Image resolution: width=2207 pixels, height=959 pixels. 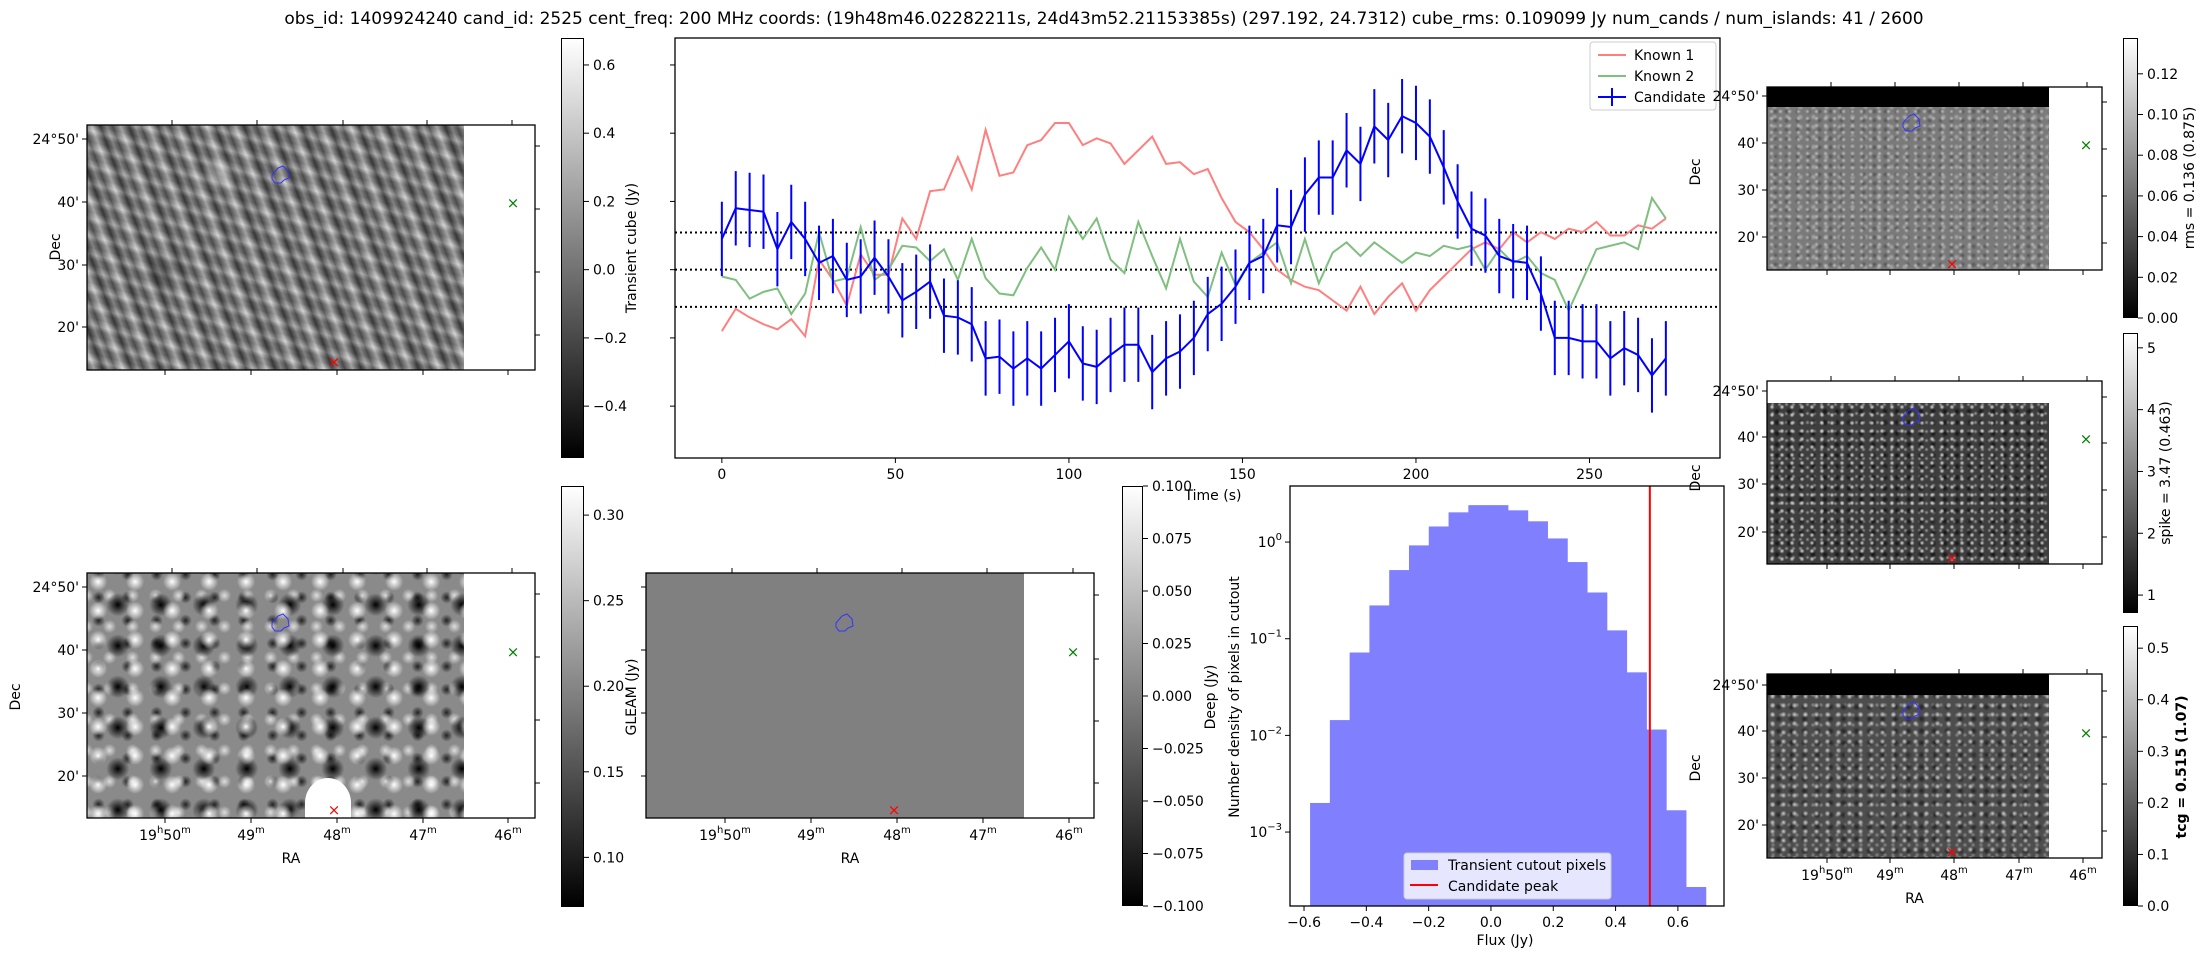 I want to click on legend-swatch-hist, so click(x=1424, y=865).